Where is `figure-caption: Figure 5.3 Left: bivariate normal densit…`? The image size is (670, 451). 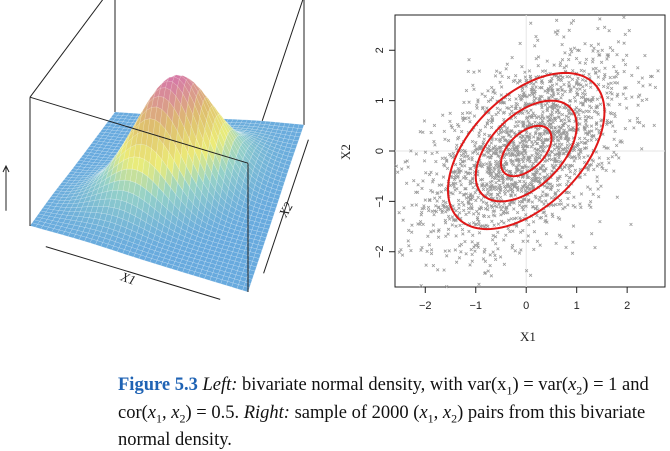
figure-caption: Figure 5.3 Left: bivariate normal densit… is located at coordinates (390, 412).